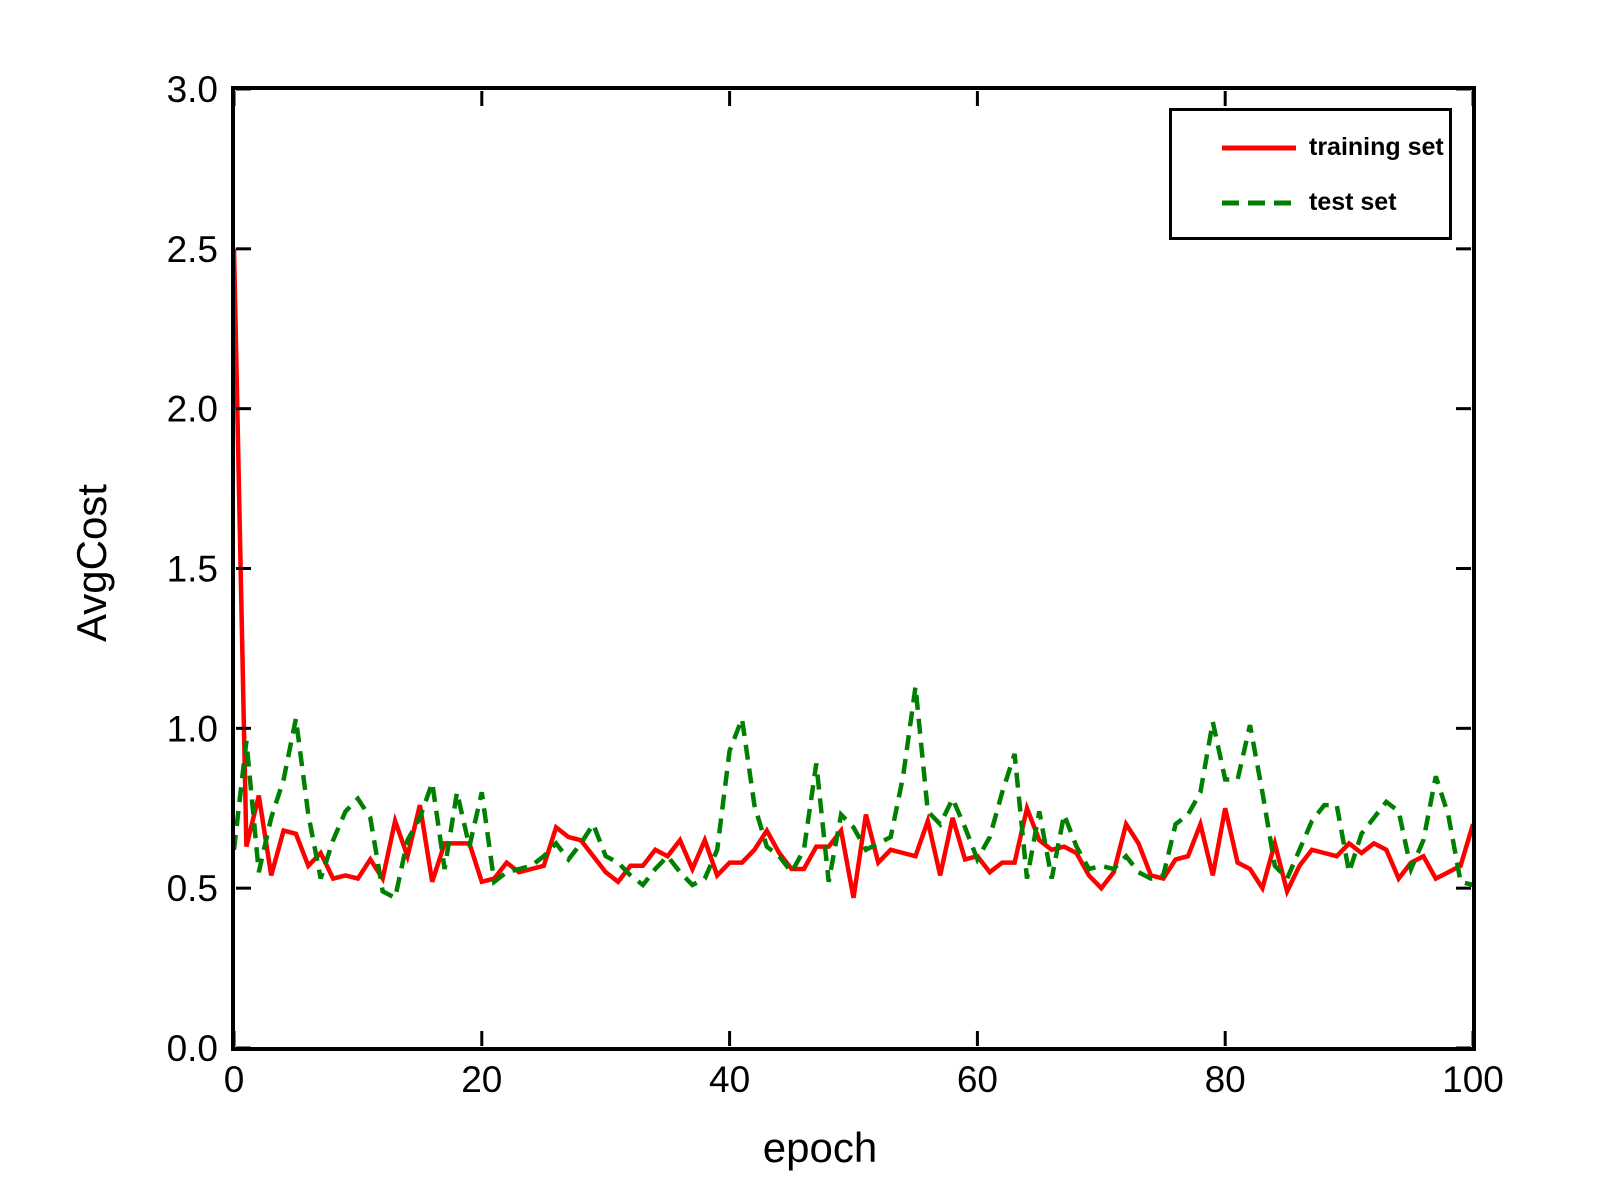  I want to click on y-tick-label: 1.0, so click(192, 728).